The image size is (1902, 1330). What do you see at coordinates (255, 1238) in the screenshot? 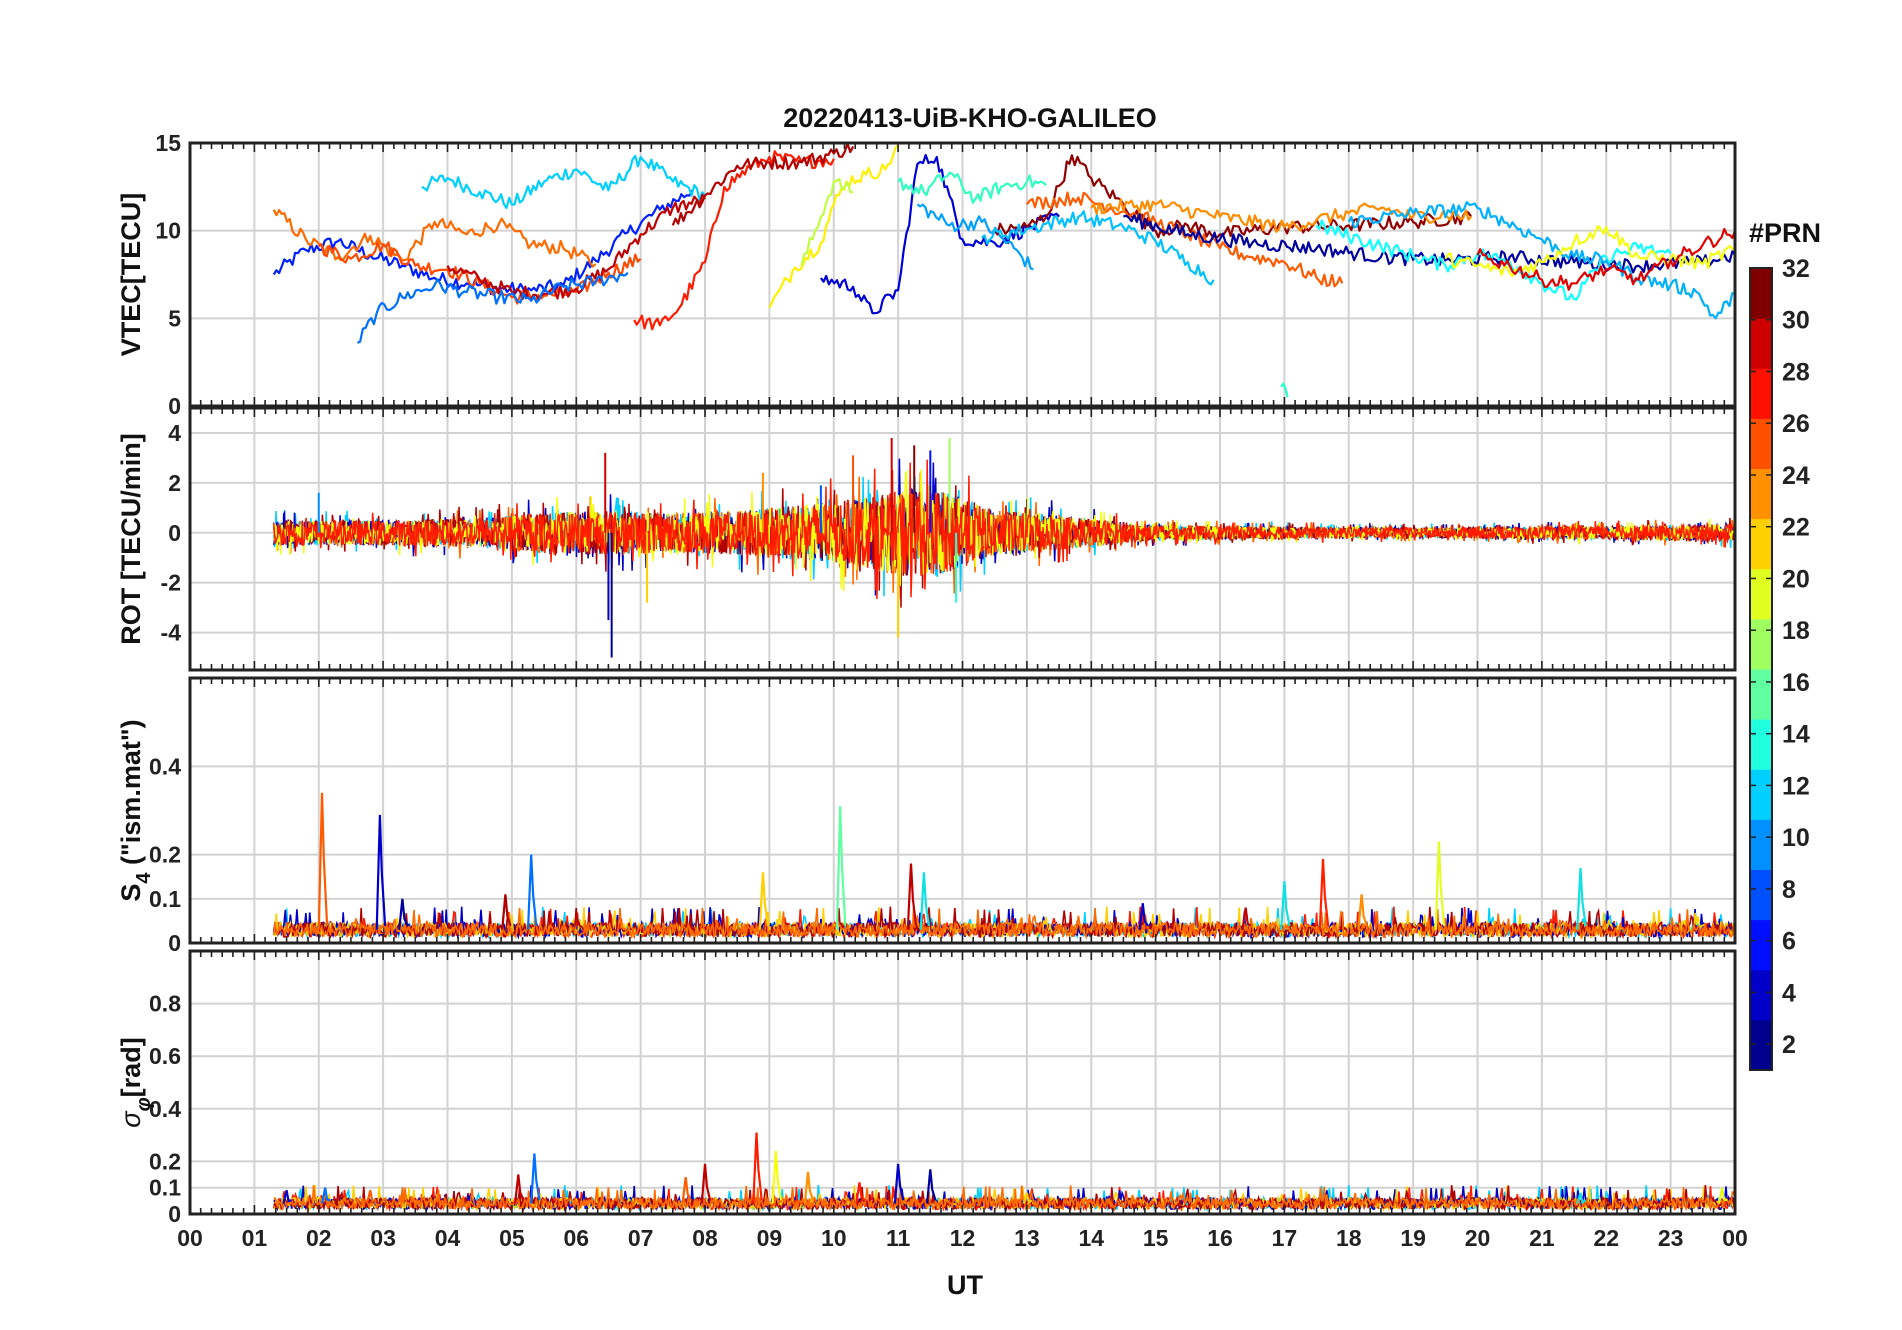
I see `x-tick-label: 01` at bounding box center [255, 1238].